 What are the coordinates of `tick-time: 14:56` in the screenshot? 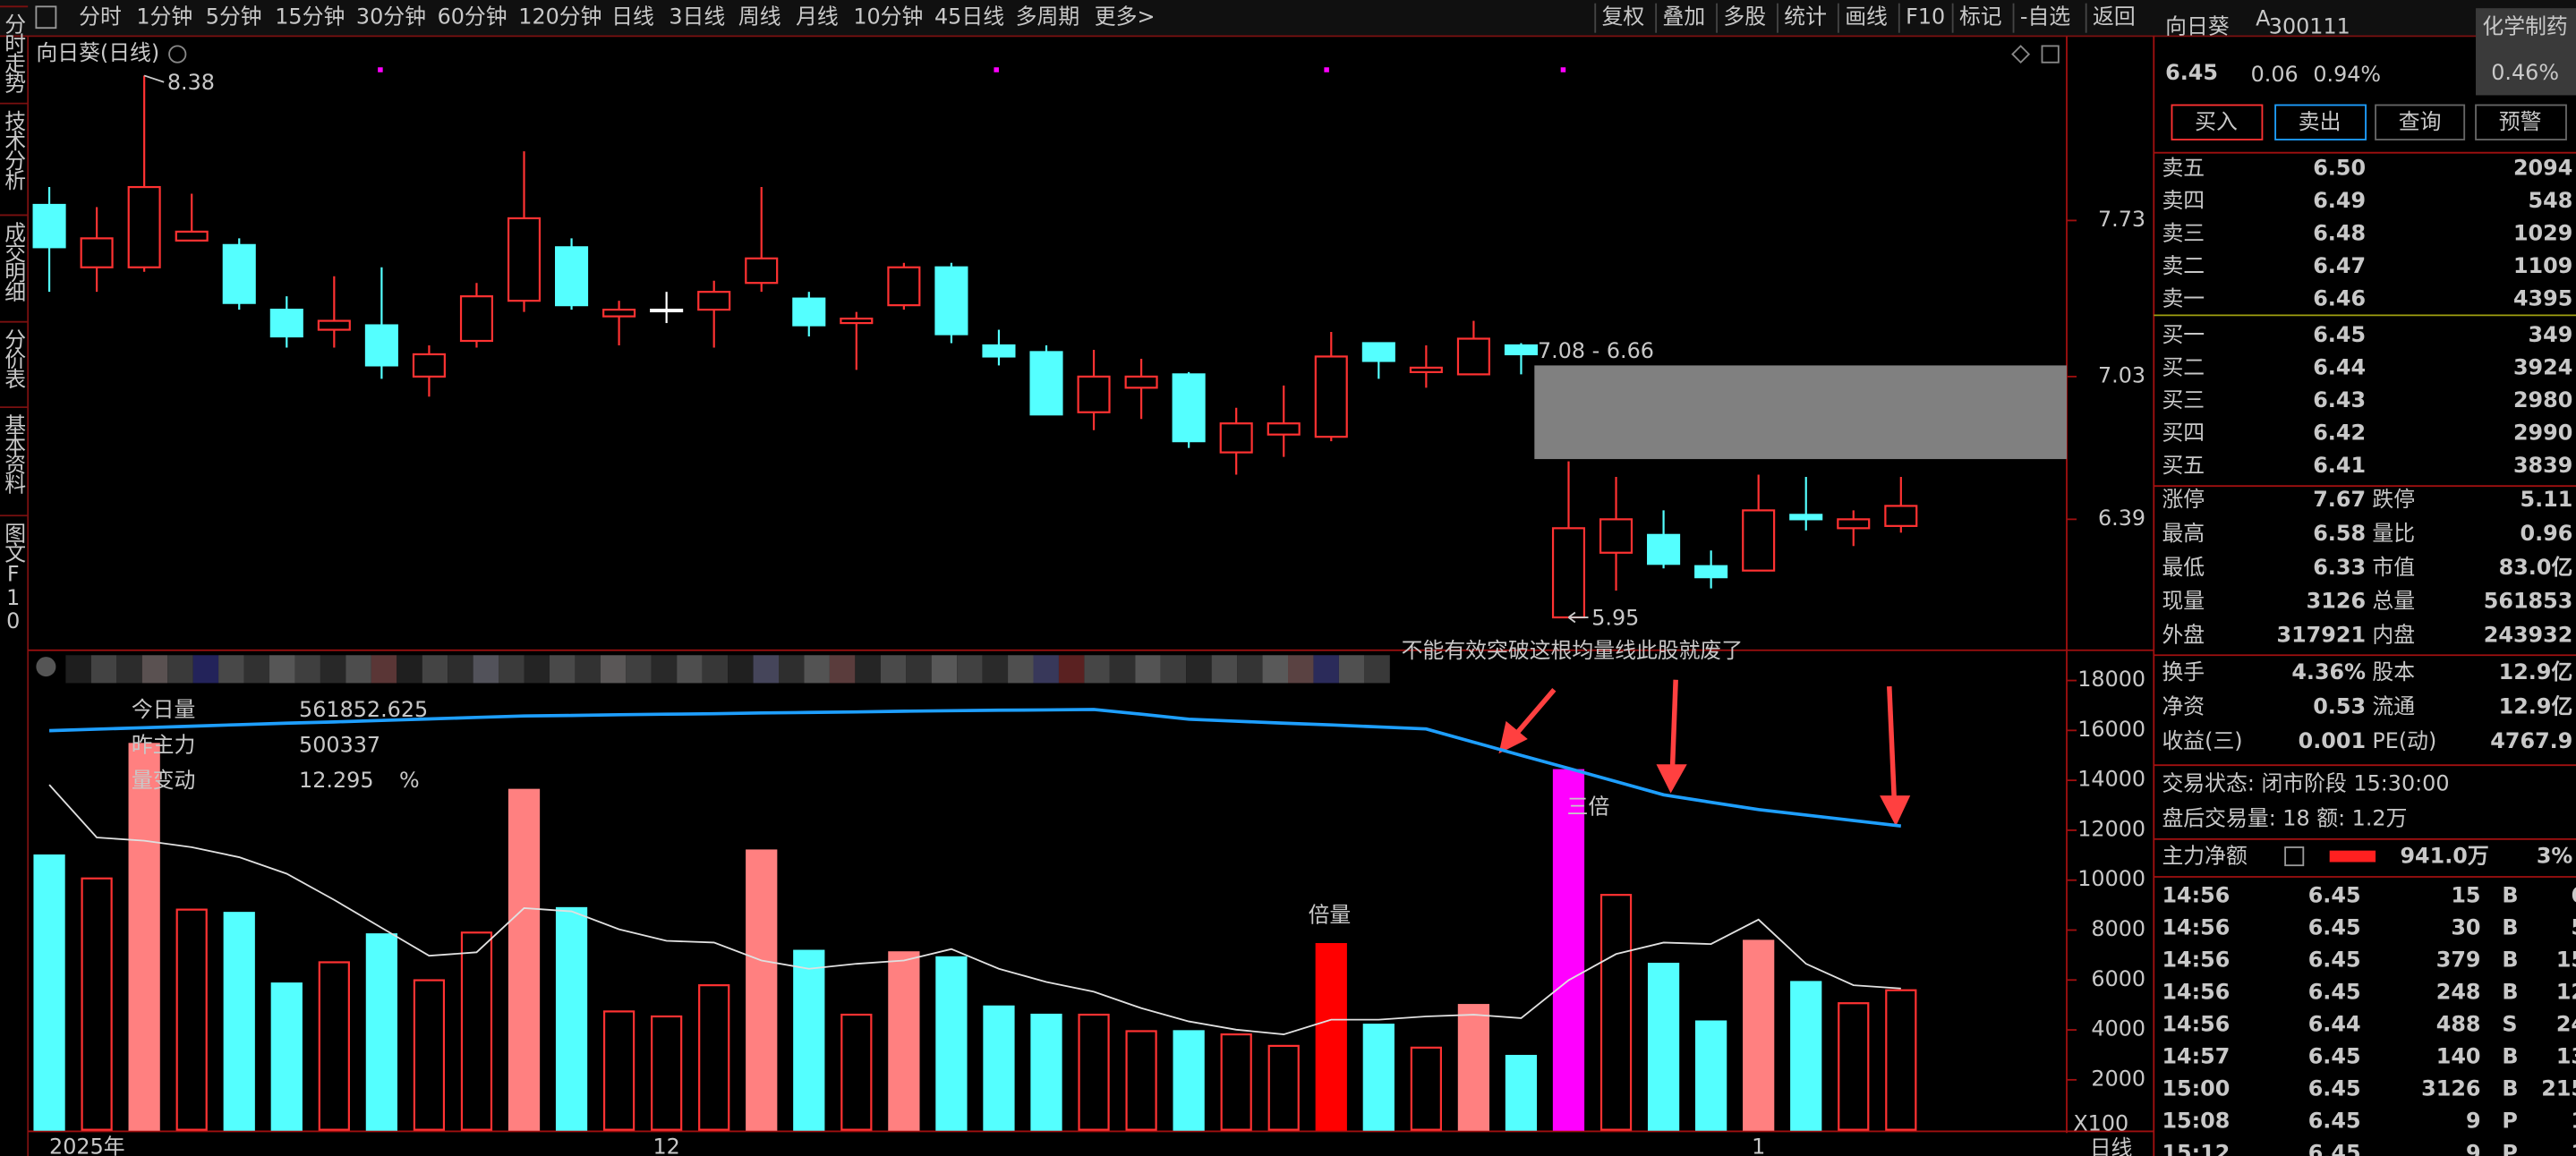 It's located at (2196, 895).